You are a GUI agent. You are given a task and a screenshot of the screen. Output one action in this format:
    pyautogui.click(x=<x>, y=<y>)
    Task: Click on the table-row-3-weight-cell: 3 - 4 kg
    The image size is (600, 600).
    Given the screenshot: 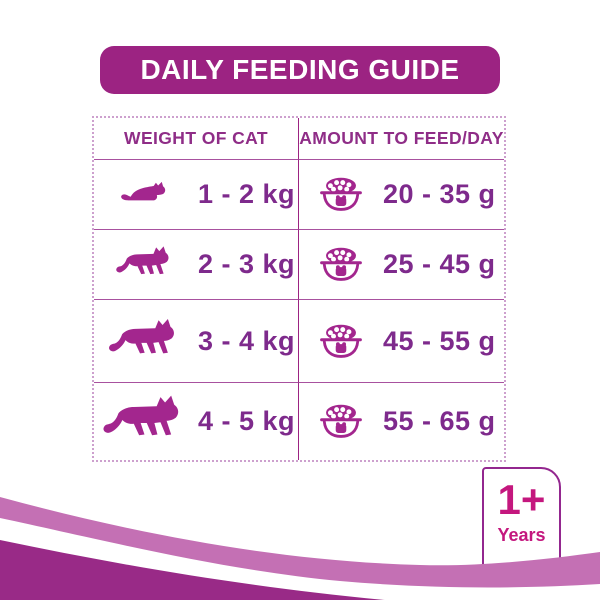 What is the action you would take?
    pyautogui.click(x=196, y=341)
    